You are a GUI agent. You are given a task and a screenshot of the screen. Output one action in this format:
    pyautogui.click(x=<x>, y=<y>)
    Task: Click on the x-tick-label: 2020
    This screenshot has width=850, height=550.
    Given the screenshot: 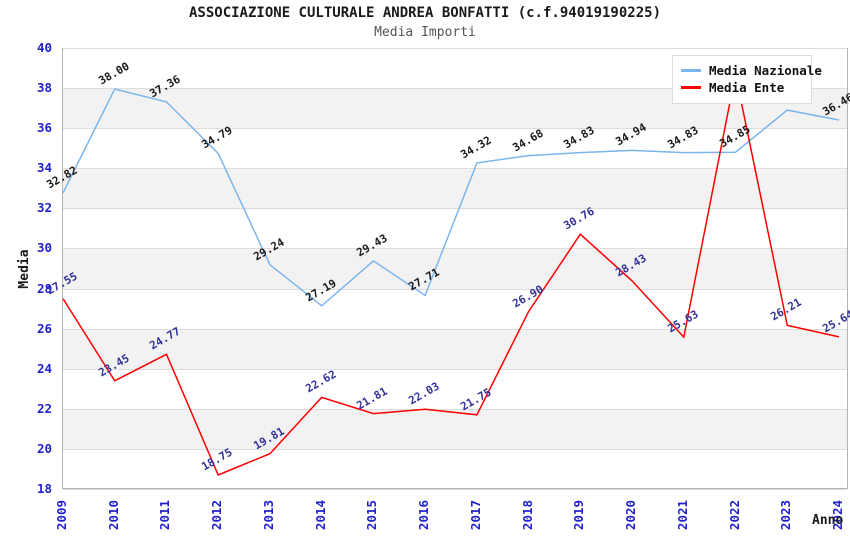 What is the action you would take?
    pyautogui.click(x=631, y=515)
    